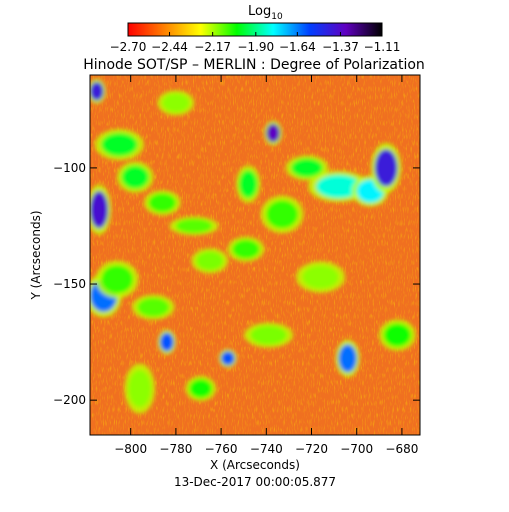  I want to click on y-tick-label: −100, so click(69, 168).